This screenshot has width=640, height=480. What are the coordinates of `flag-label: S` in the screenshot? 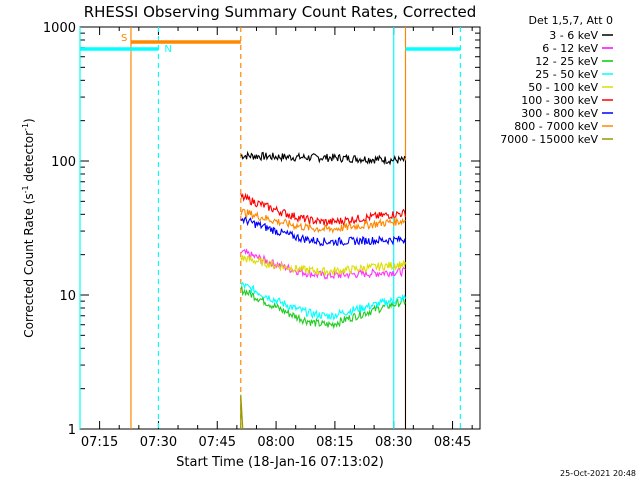 It's located at (124, 38).